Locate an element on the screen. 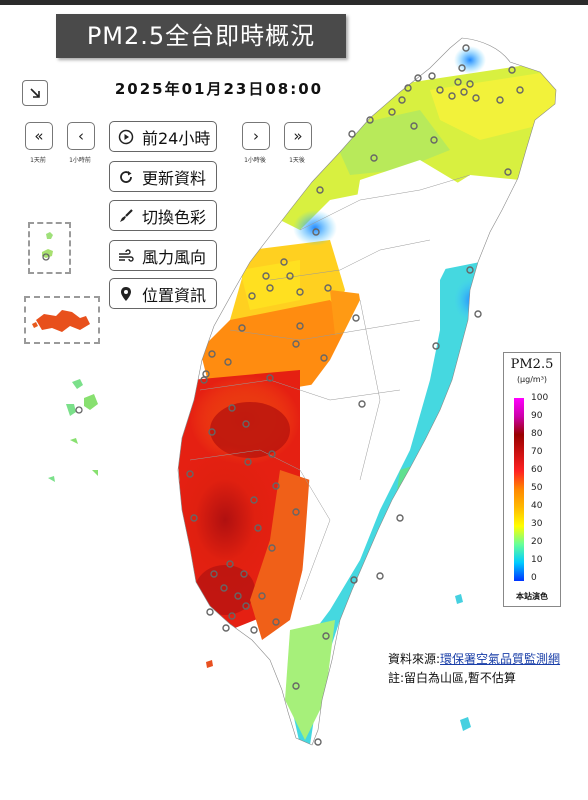 The width and height of the screenshot is (588, 800). forward-1-day-button: » is located at coordinates (298, 136).